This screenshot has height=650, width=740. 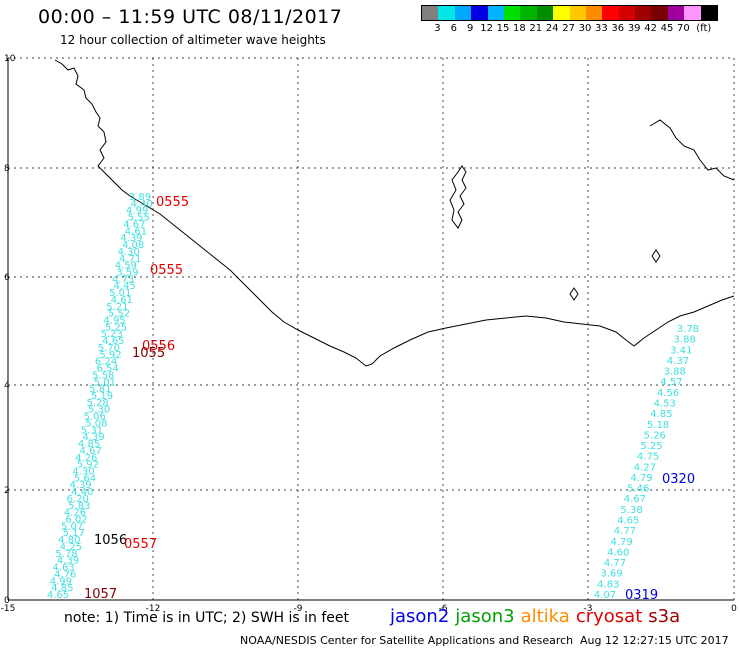 What do you see at coordinates (92, 430) in the screenshot?
I see `wave-height-value: 5.31` at bounding box center [92, 430].